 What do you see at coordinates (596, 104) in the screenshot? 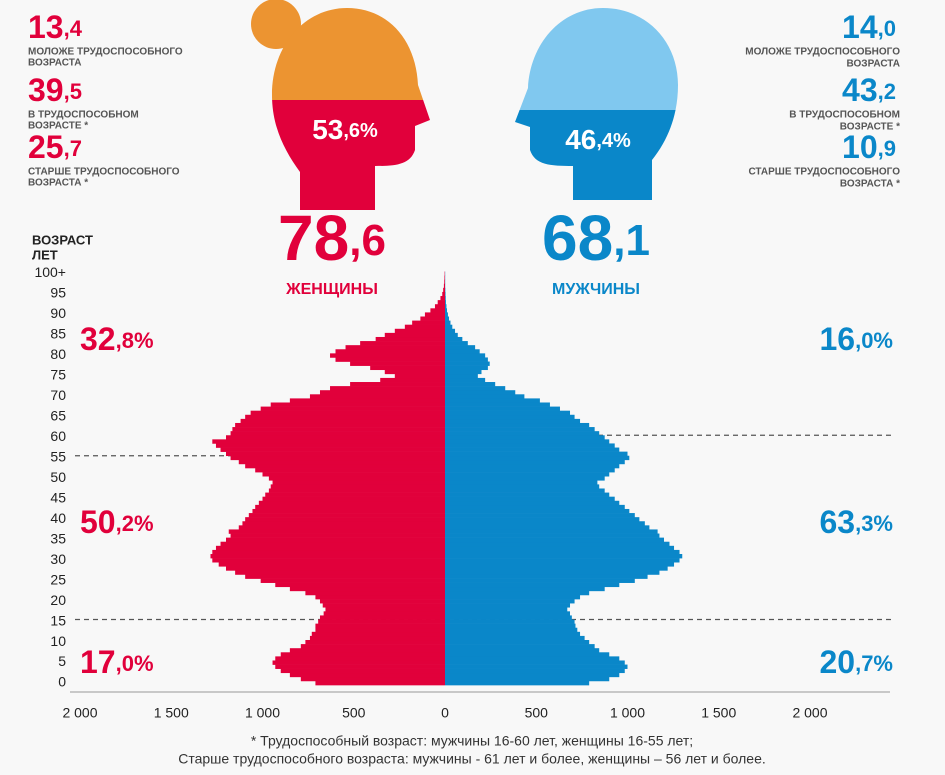
I see `man-head` at bounding box center [596, 104].